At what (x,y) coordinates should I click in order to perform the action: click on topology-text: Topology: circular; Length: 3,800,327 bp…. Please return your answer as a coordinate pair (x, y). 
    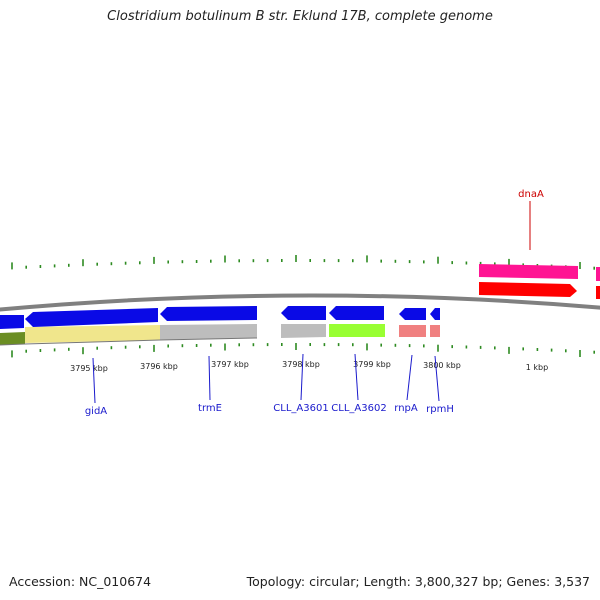
    Looking at the image, I should click on (418, 581).